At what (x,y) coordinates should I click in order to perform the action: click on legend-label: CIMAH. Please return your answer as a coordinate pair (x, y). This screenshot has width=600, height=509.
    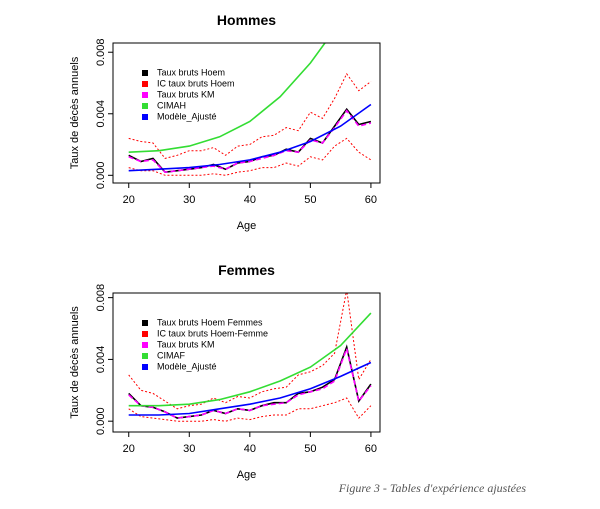
    Looking at the image, I should click on (171, 105).